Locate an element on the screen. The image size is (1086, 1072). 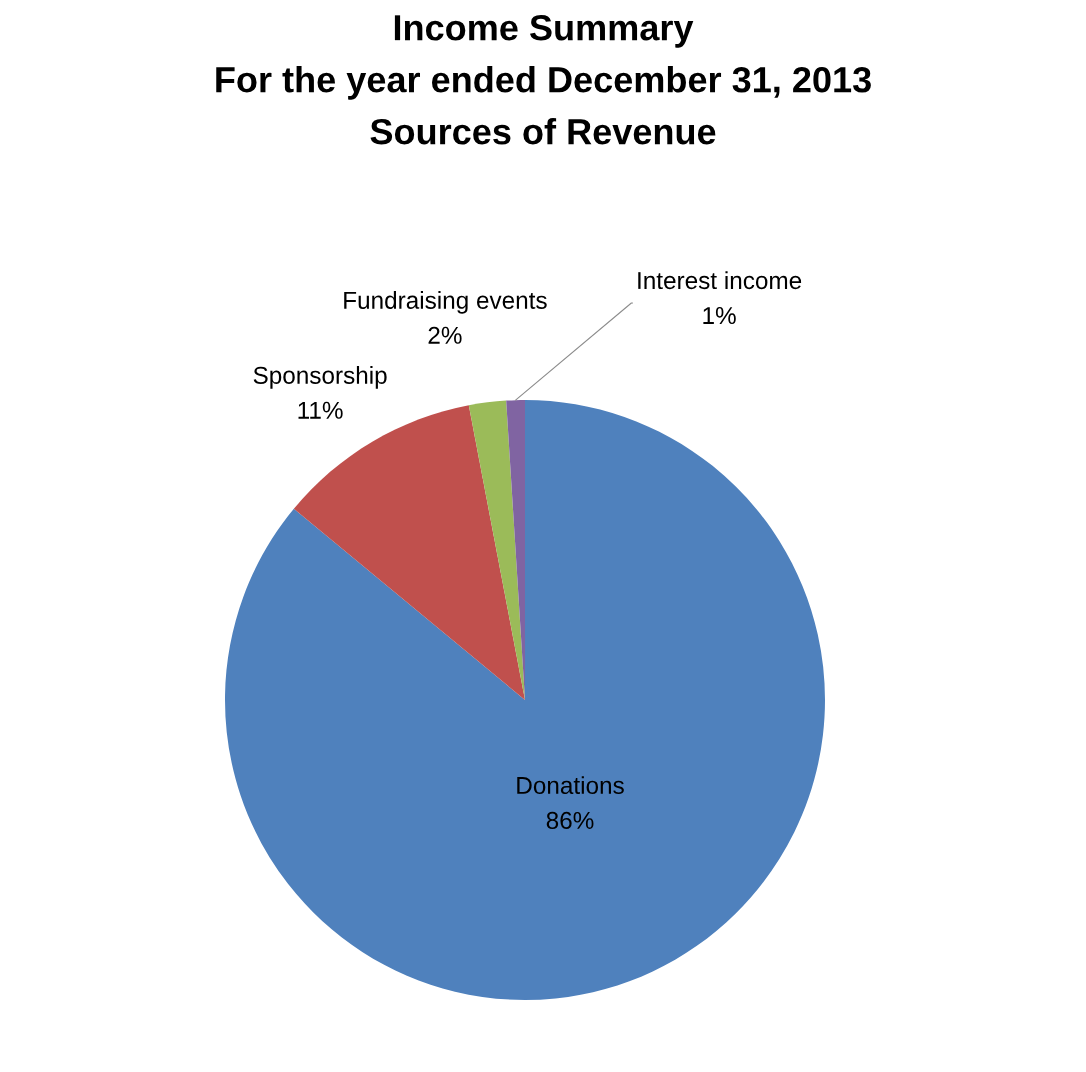
slice-label: Donations is located at coordinates (570, 785).